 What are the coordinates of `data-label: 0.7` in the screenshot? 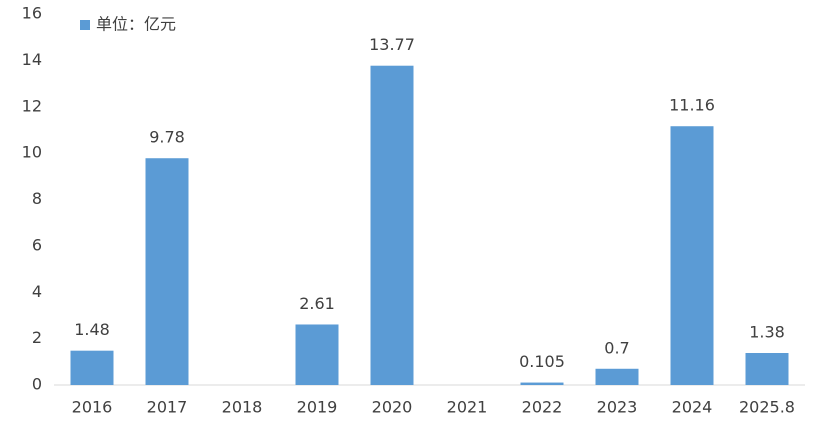 It's located at (616, 347).